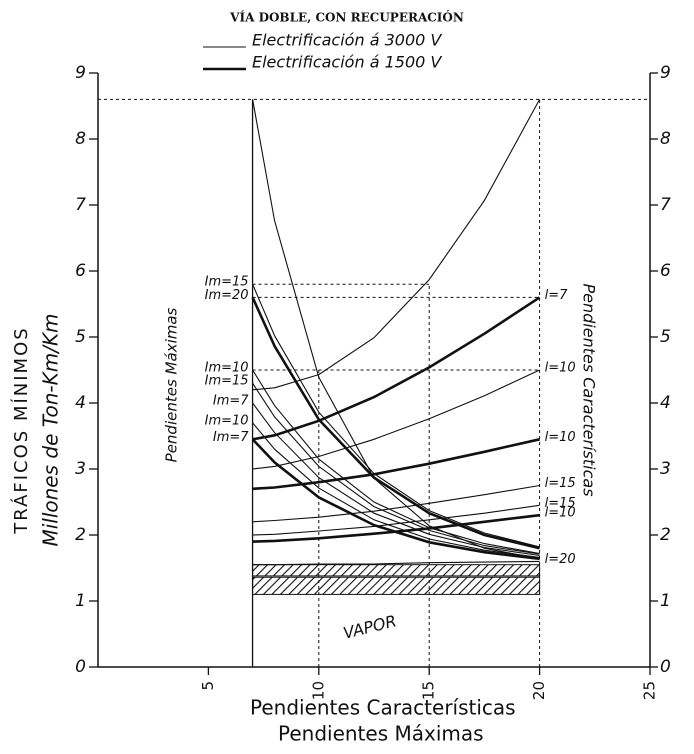 This screenshot has width=694, height=754. Describe the element at coordinates (80, 337) in the screenshot. I see `y-tick-label: 5` at that location.